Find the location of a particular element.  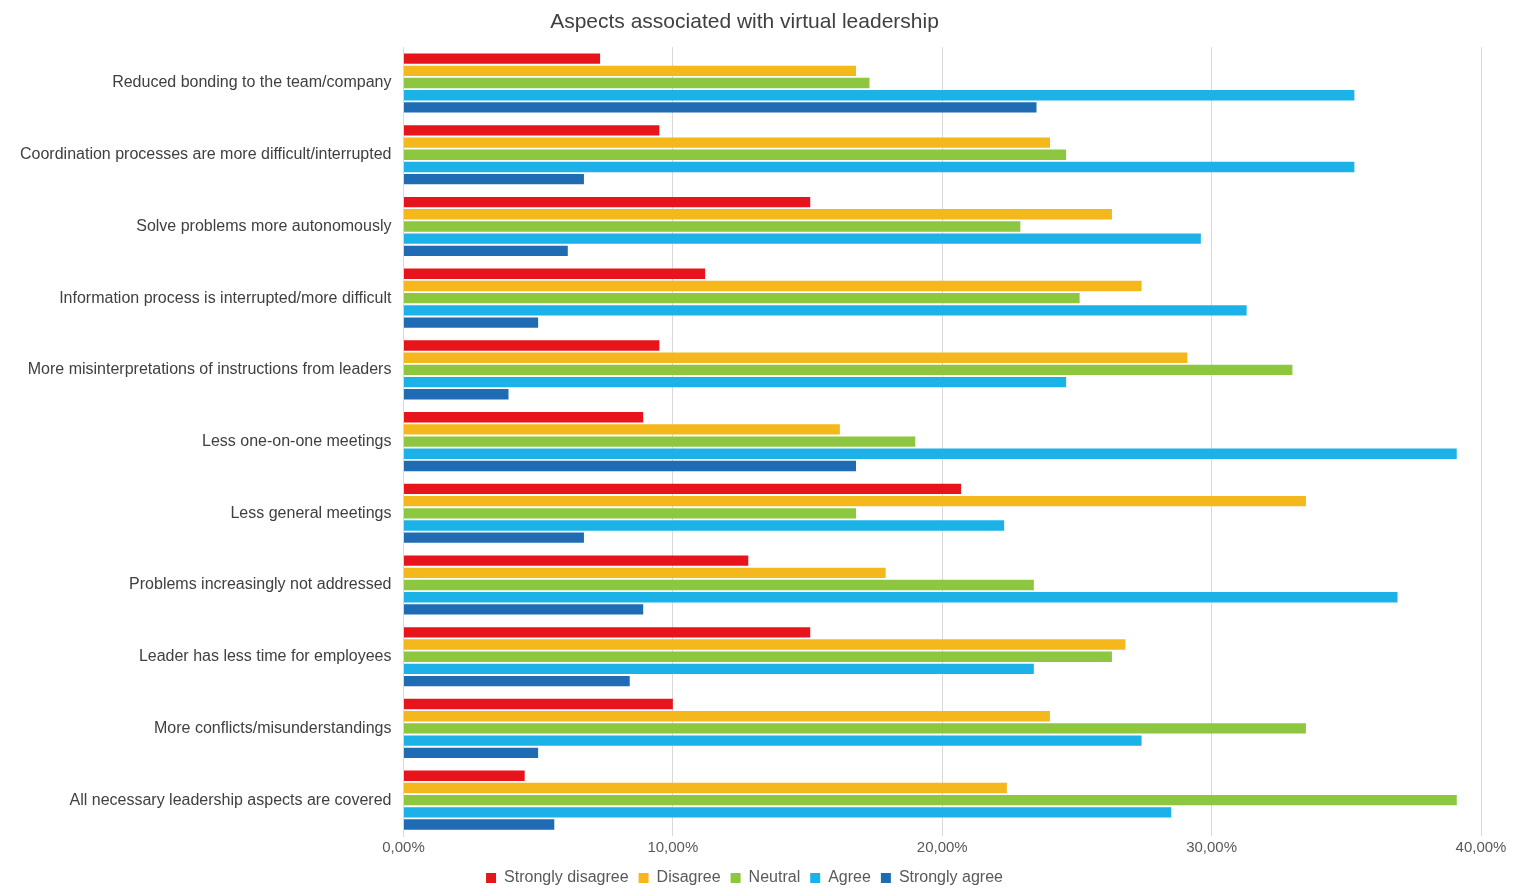

chart-title: Aspects associated with virtual leadership is located at coordinates (744, 21).